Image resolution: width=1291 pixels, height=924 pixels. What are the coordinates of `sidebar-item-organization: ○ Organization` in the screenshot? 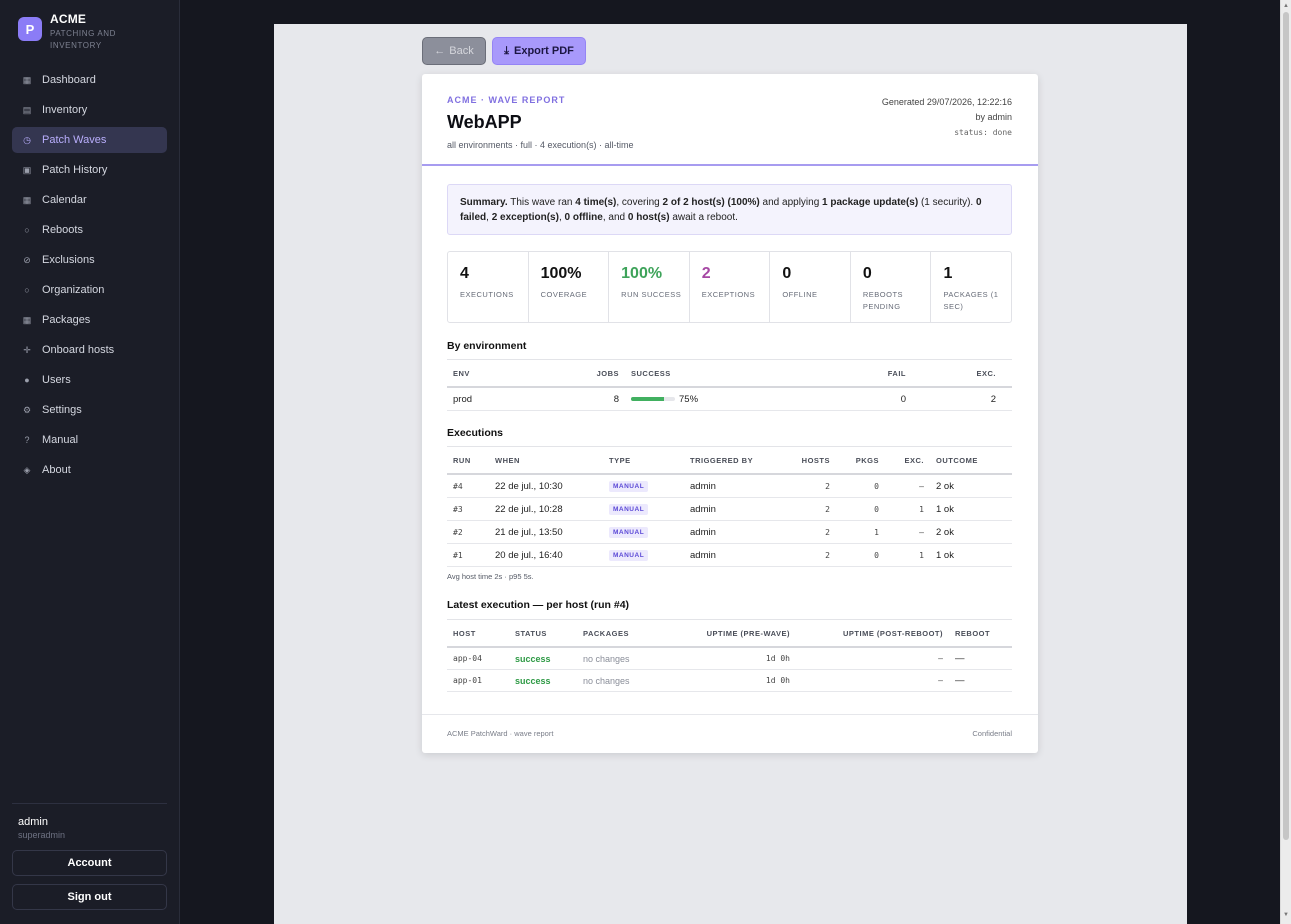 It's located at (89, 290).